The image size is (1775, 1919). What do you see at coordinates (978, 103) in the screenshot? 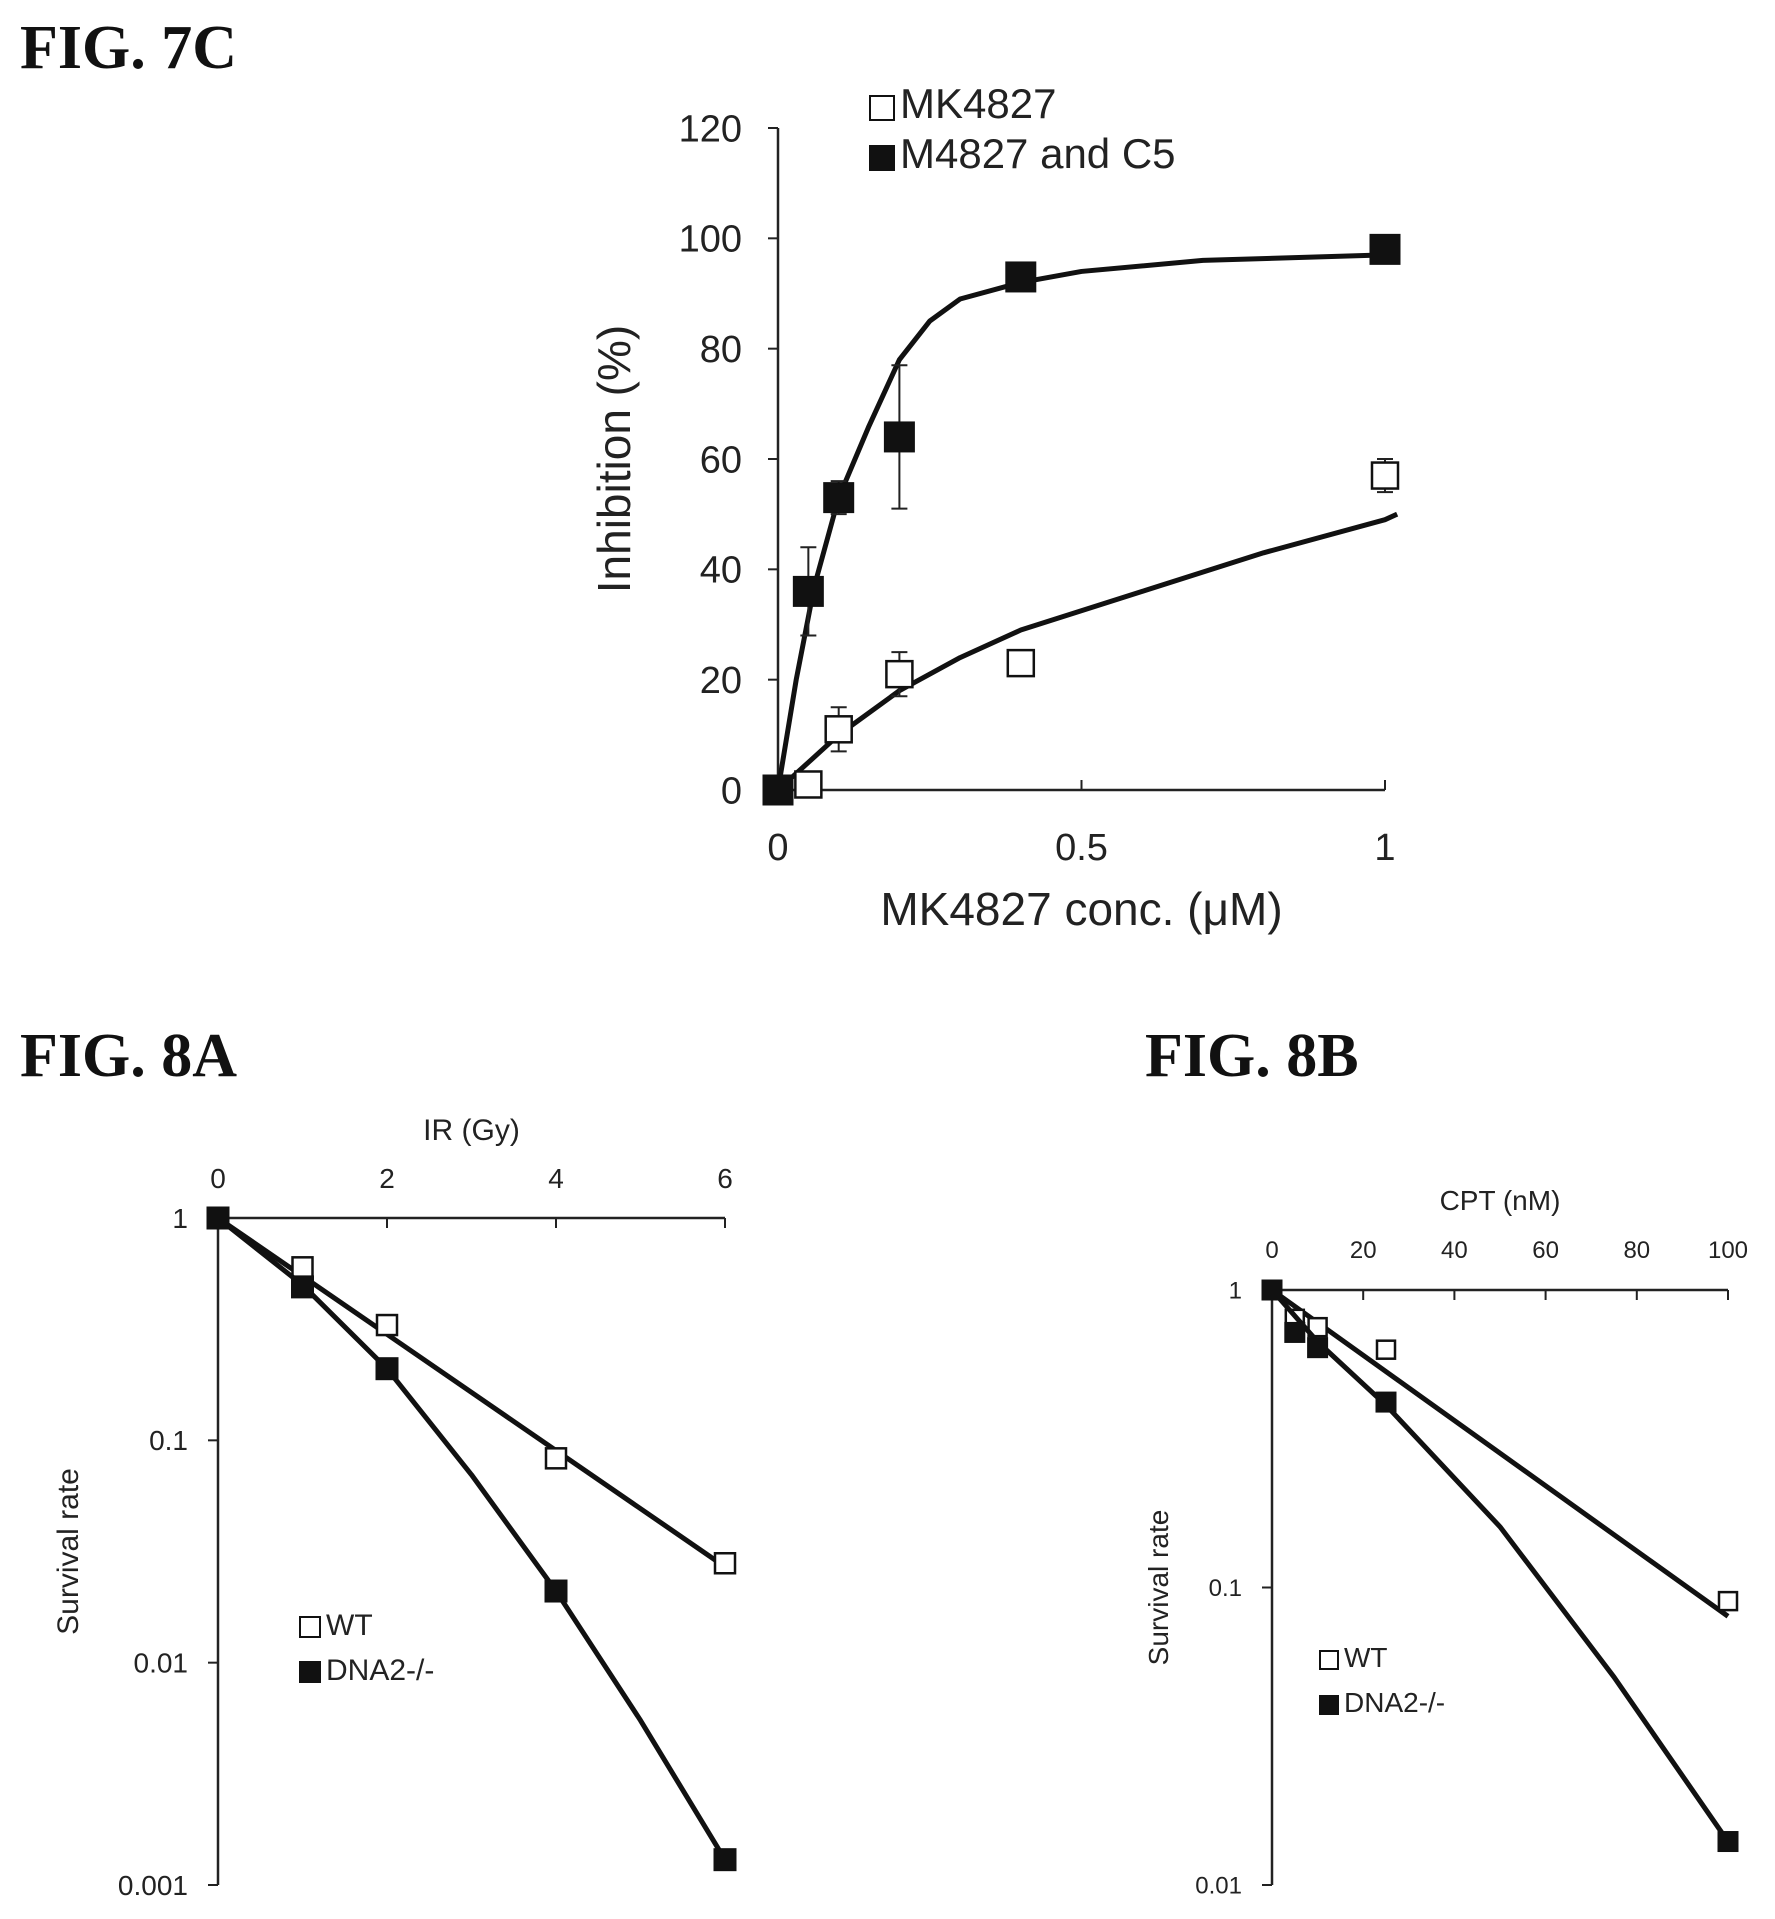
I see `legend-label: MK4827` at bounding box center [978, 103].